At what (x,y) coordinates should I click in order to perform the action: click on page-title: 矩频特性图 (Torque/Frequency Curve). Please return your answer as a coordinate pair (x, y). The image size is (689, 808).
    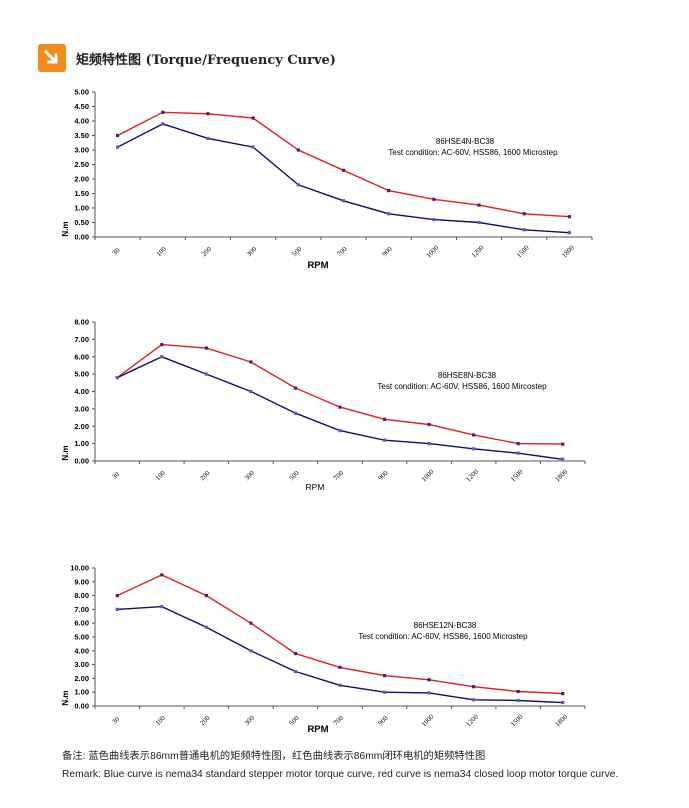
    Looking at the image, I should click on (206, 60).